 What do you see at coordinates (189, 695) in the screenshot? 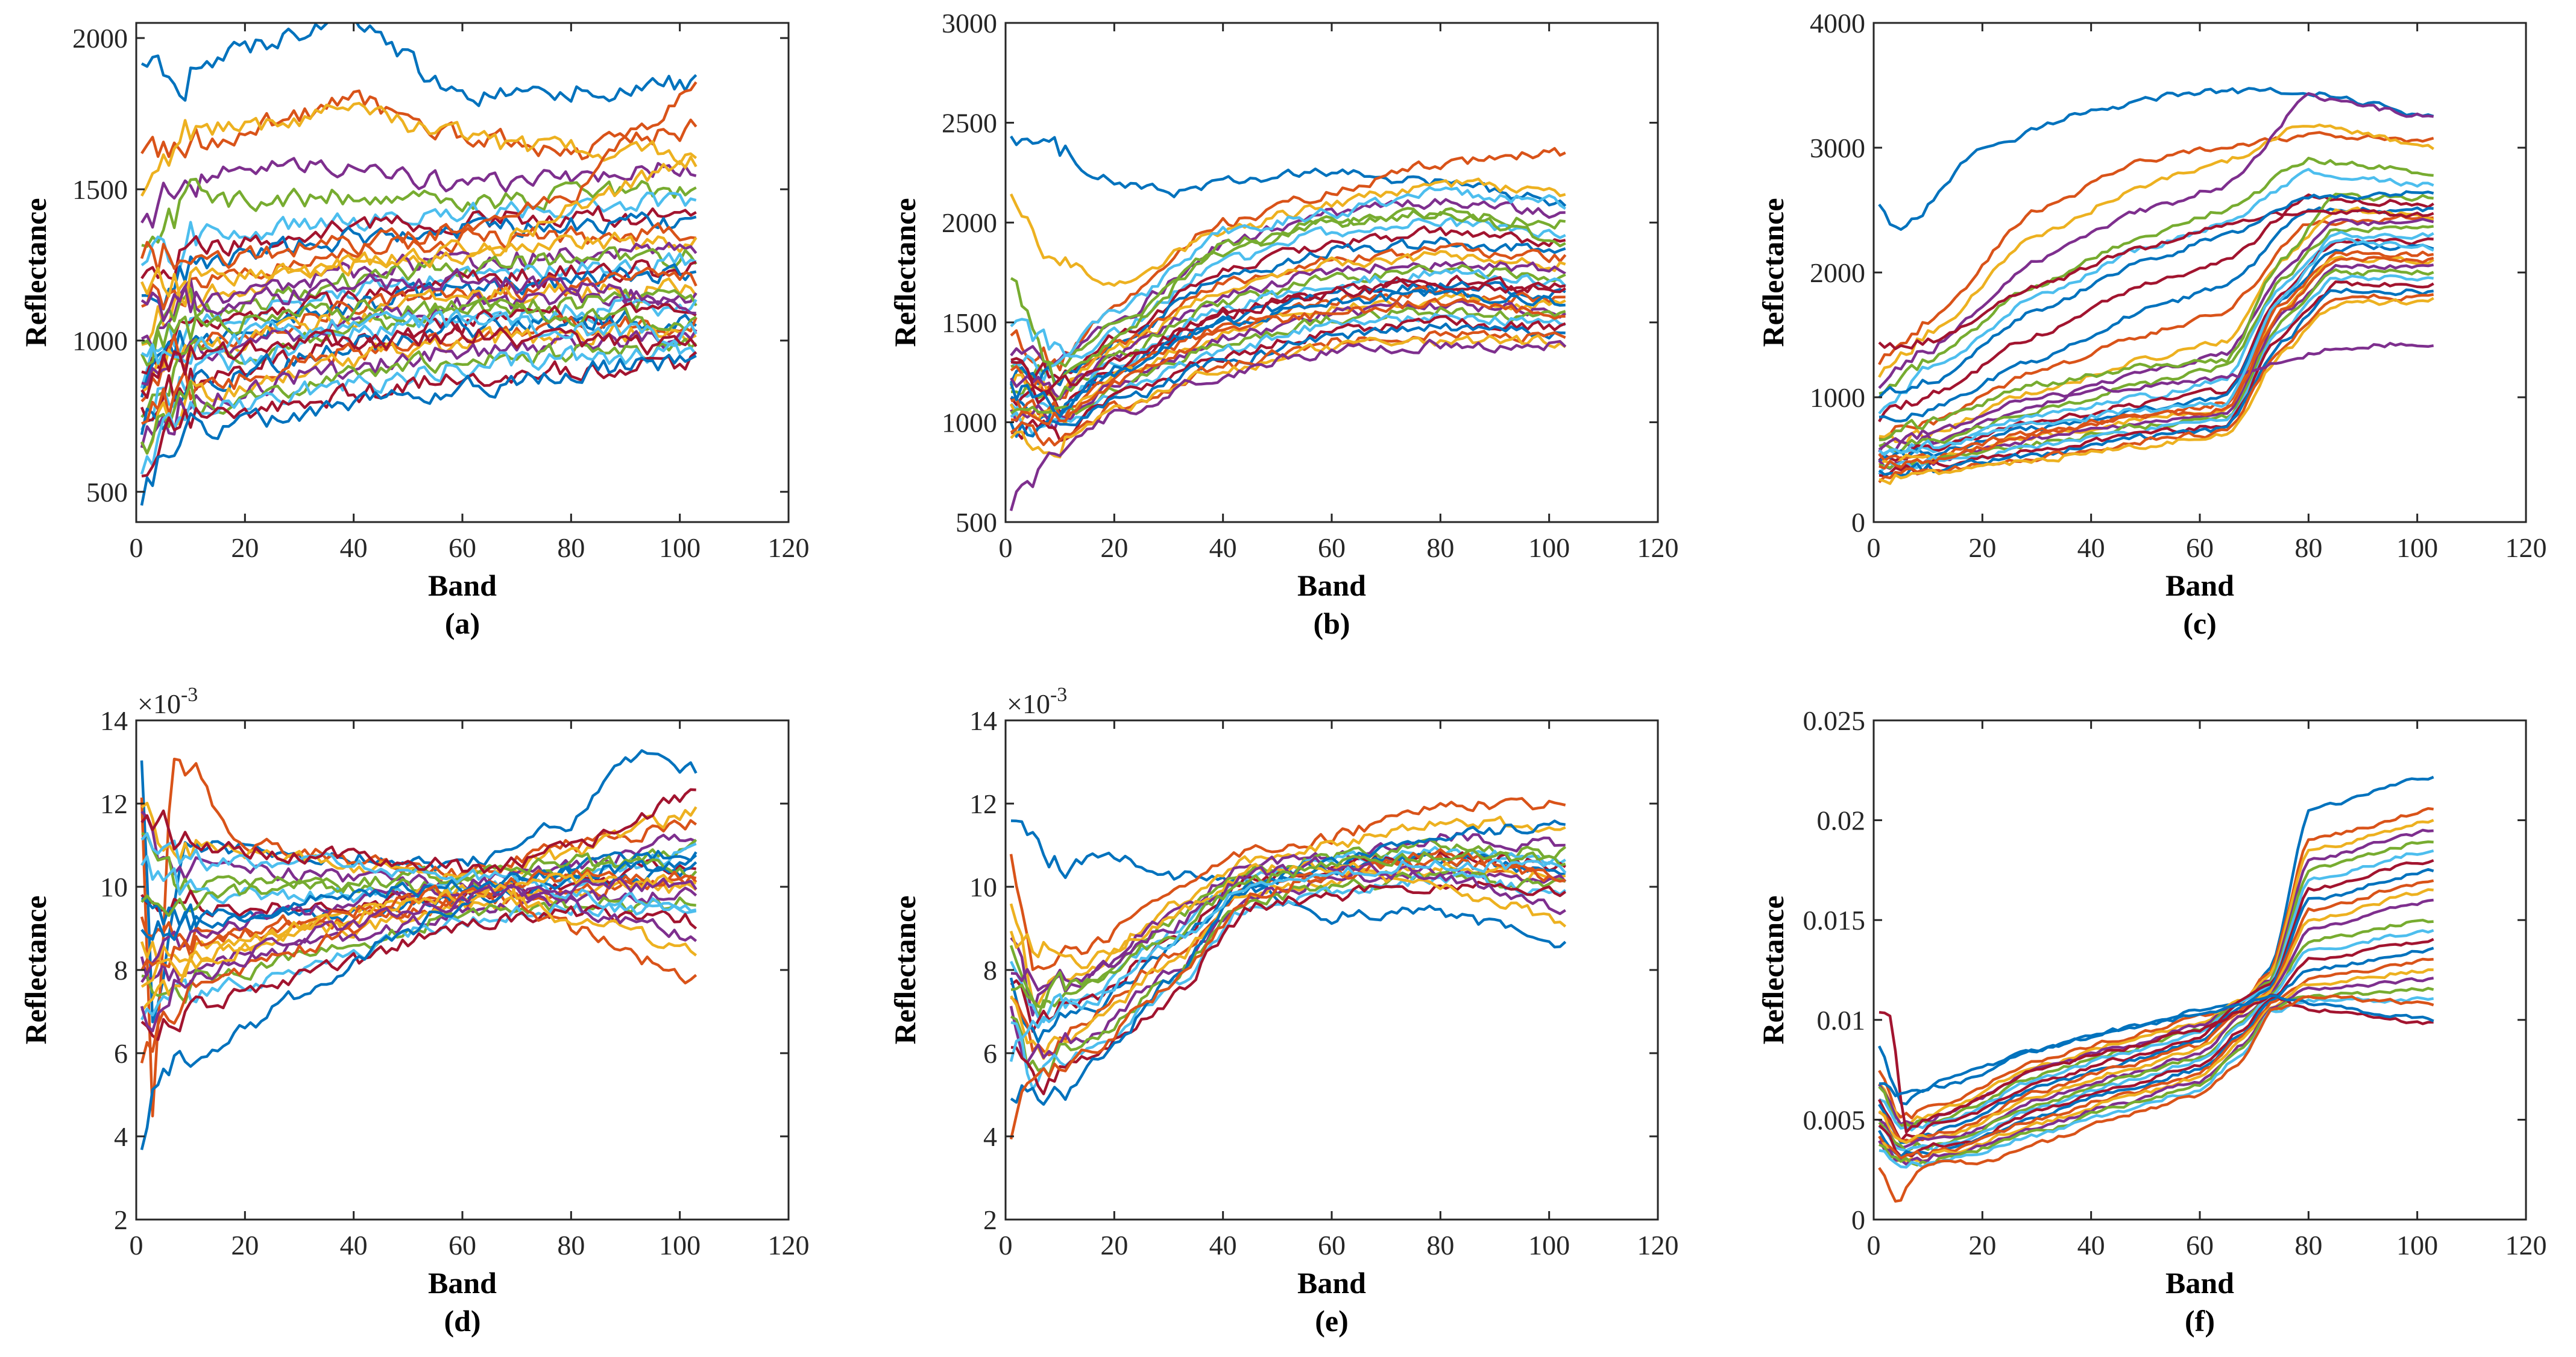
I see `y-exponent-power: -3` at bounding box center [189, 695].